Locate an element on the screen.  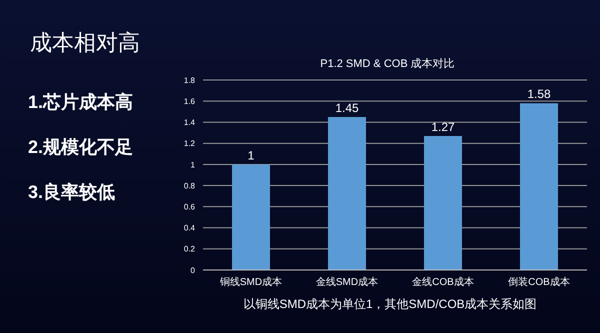
data-label: 1.58 is located at coordinates (539, 94).